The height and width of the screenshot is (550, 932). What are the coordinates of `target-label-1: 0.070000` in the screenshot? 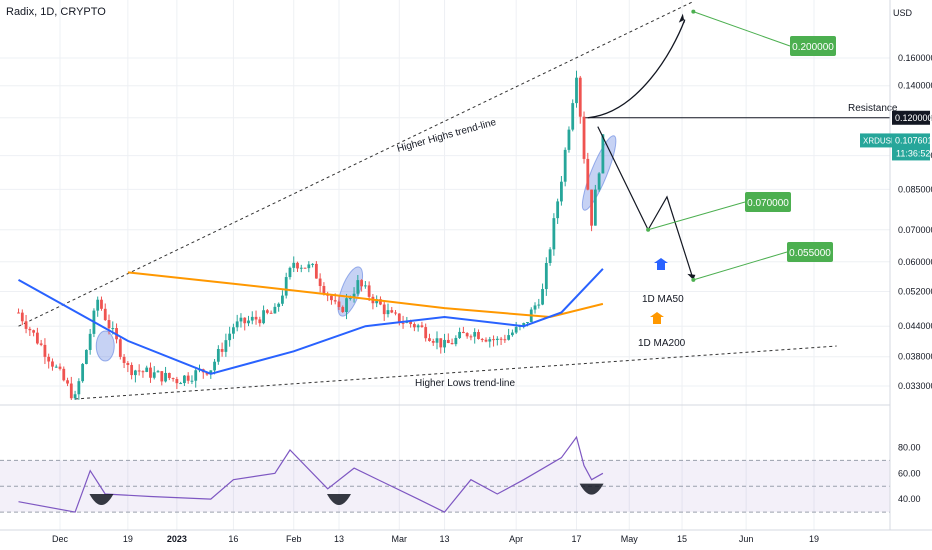 It's located at (768, 203).